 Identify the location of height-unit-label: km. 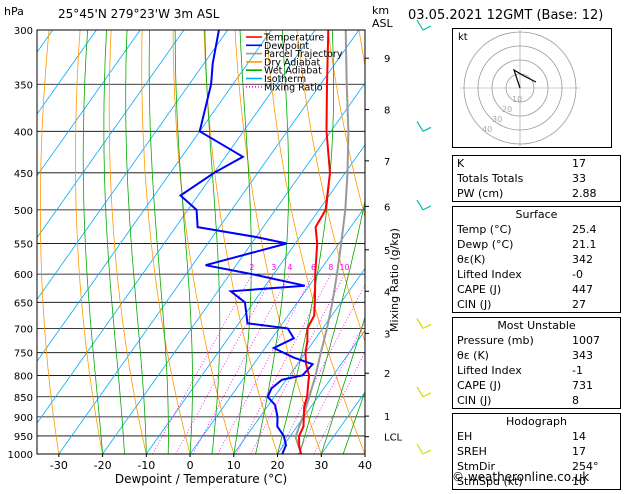
(380, 10).